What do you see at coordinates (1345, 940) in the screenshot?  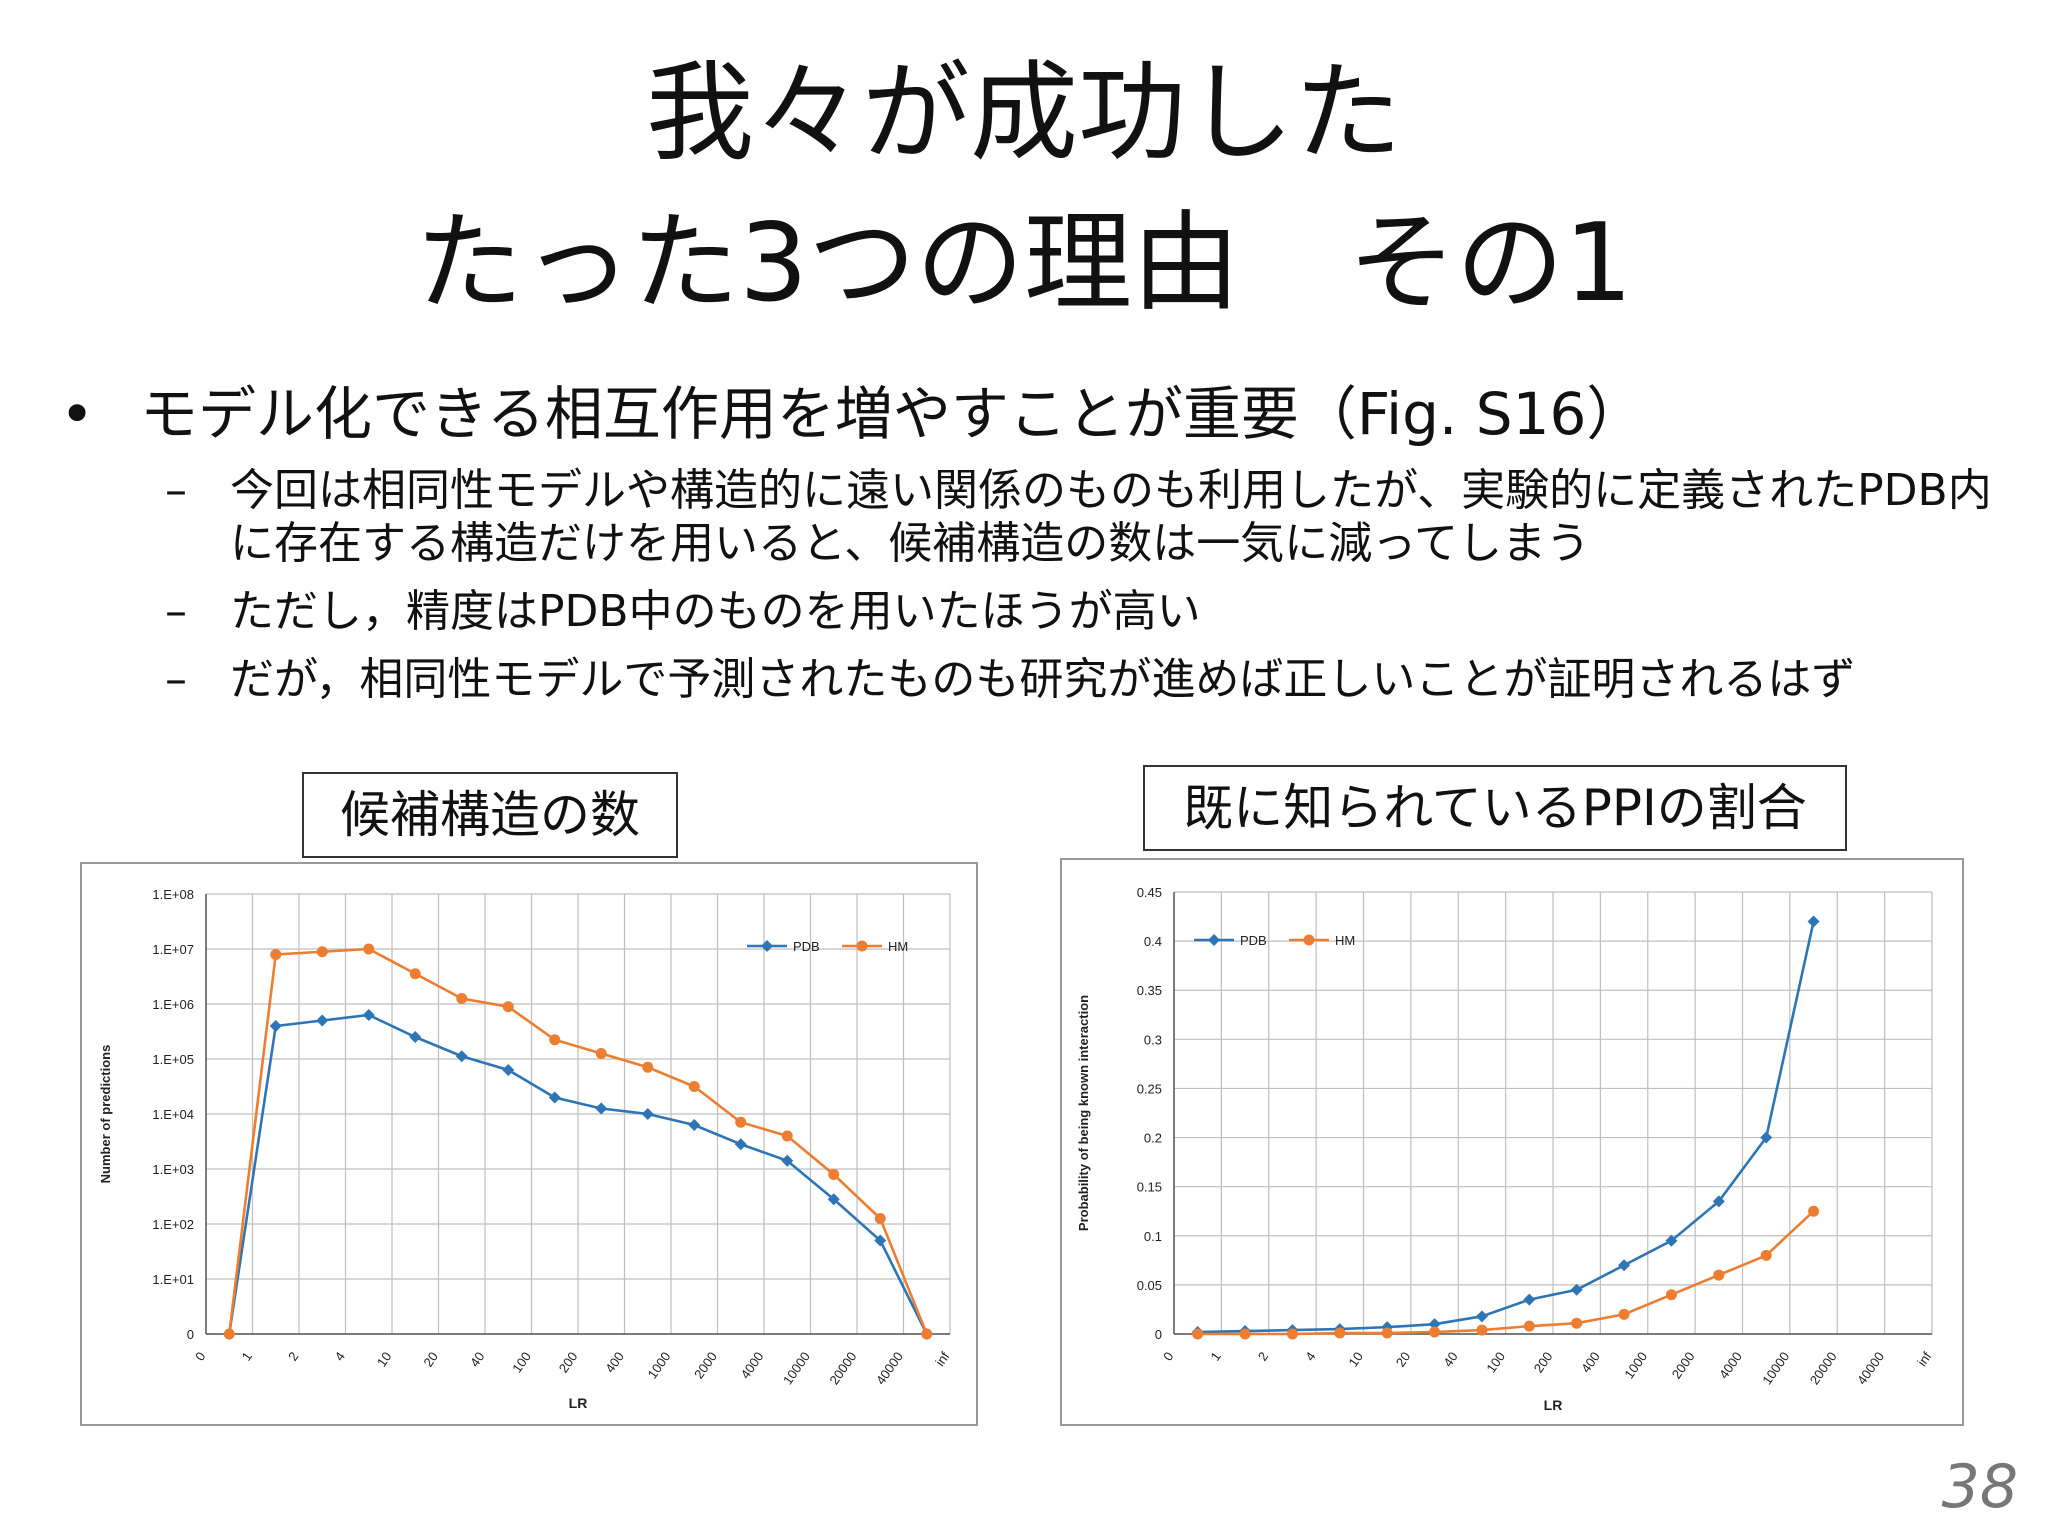 I see `legend-label-hm: HM` at bounding box center [1345, 940].